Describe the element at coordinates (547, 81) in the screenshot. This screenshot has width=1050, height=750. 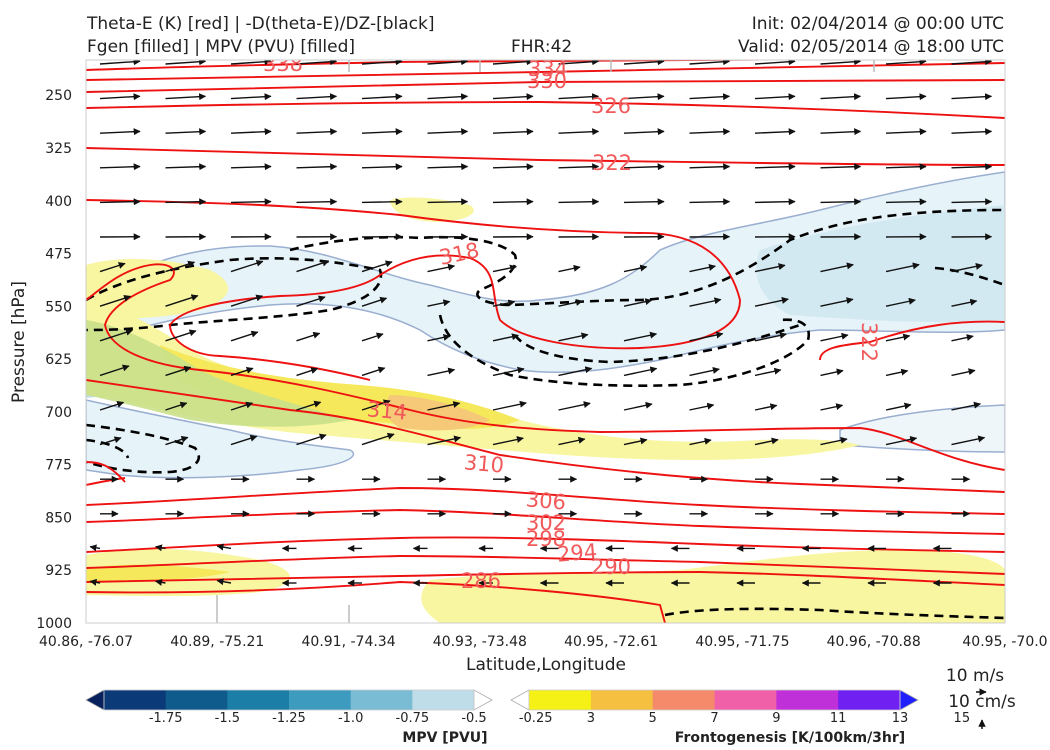
I see `theta-e-contour-label: 330` at that location.